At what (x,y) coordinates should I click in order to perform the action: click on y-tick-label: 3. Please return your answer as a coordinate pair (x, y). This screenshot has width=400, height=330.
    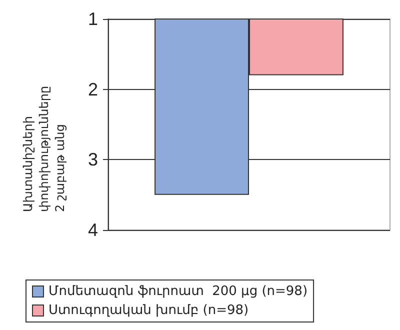
    Looking at the image, I should click on (93, 160).